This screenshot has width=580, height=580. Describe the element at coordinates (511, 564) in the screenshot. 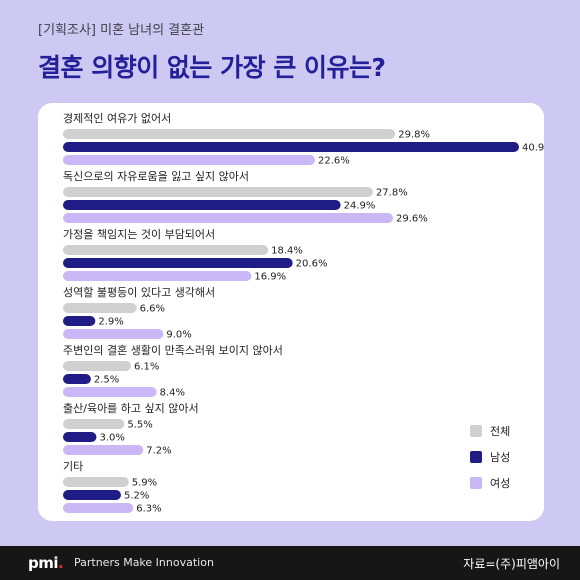

I see `source-note: 자료=(주)피앰아이` at that location.